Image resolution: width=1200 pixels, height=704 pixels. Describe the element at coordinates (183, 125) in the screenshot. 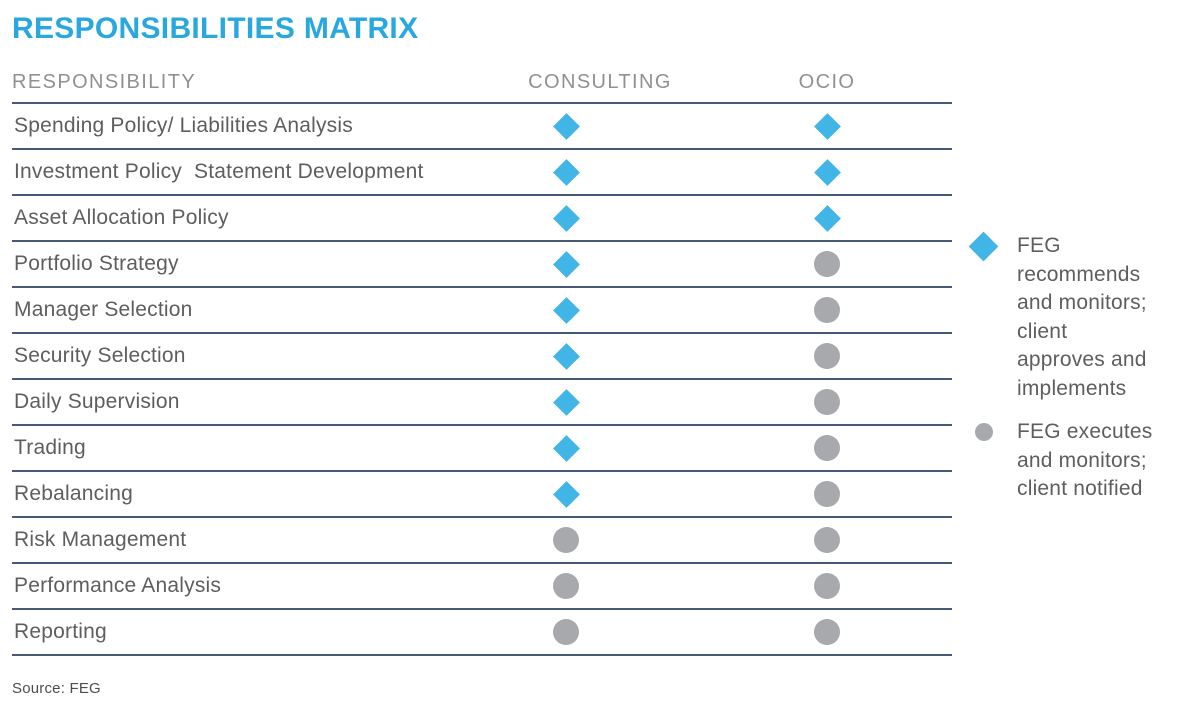

I see `row-label: Spending Policy/ Liabilities Analysis` at that location.